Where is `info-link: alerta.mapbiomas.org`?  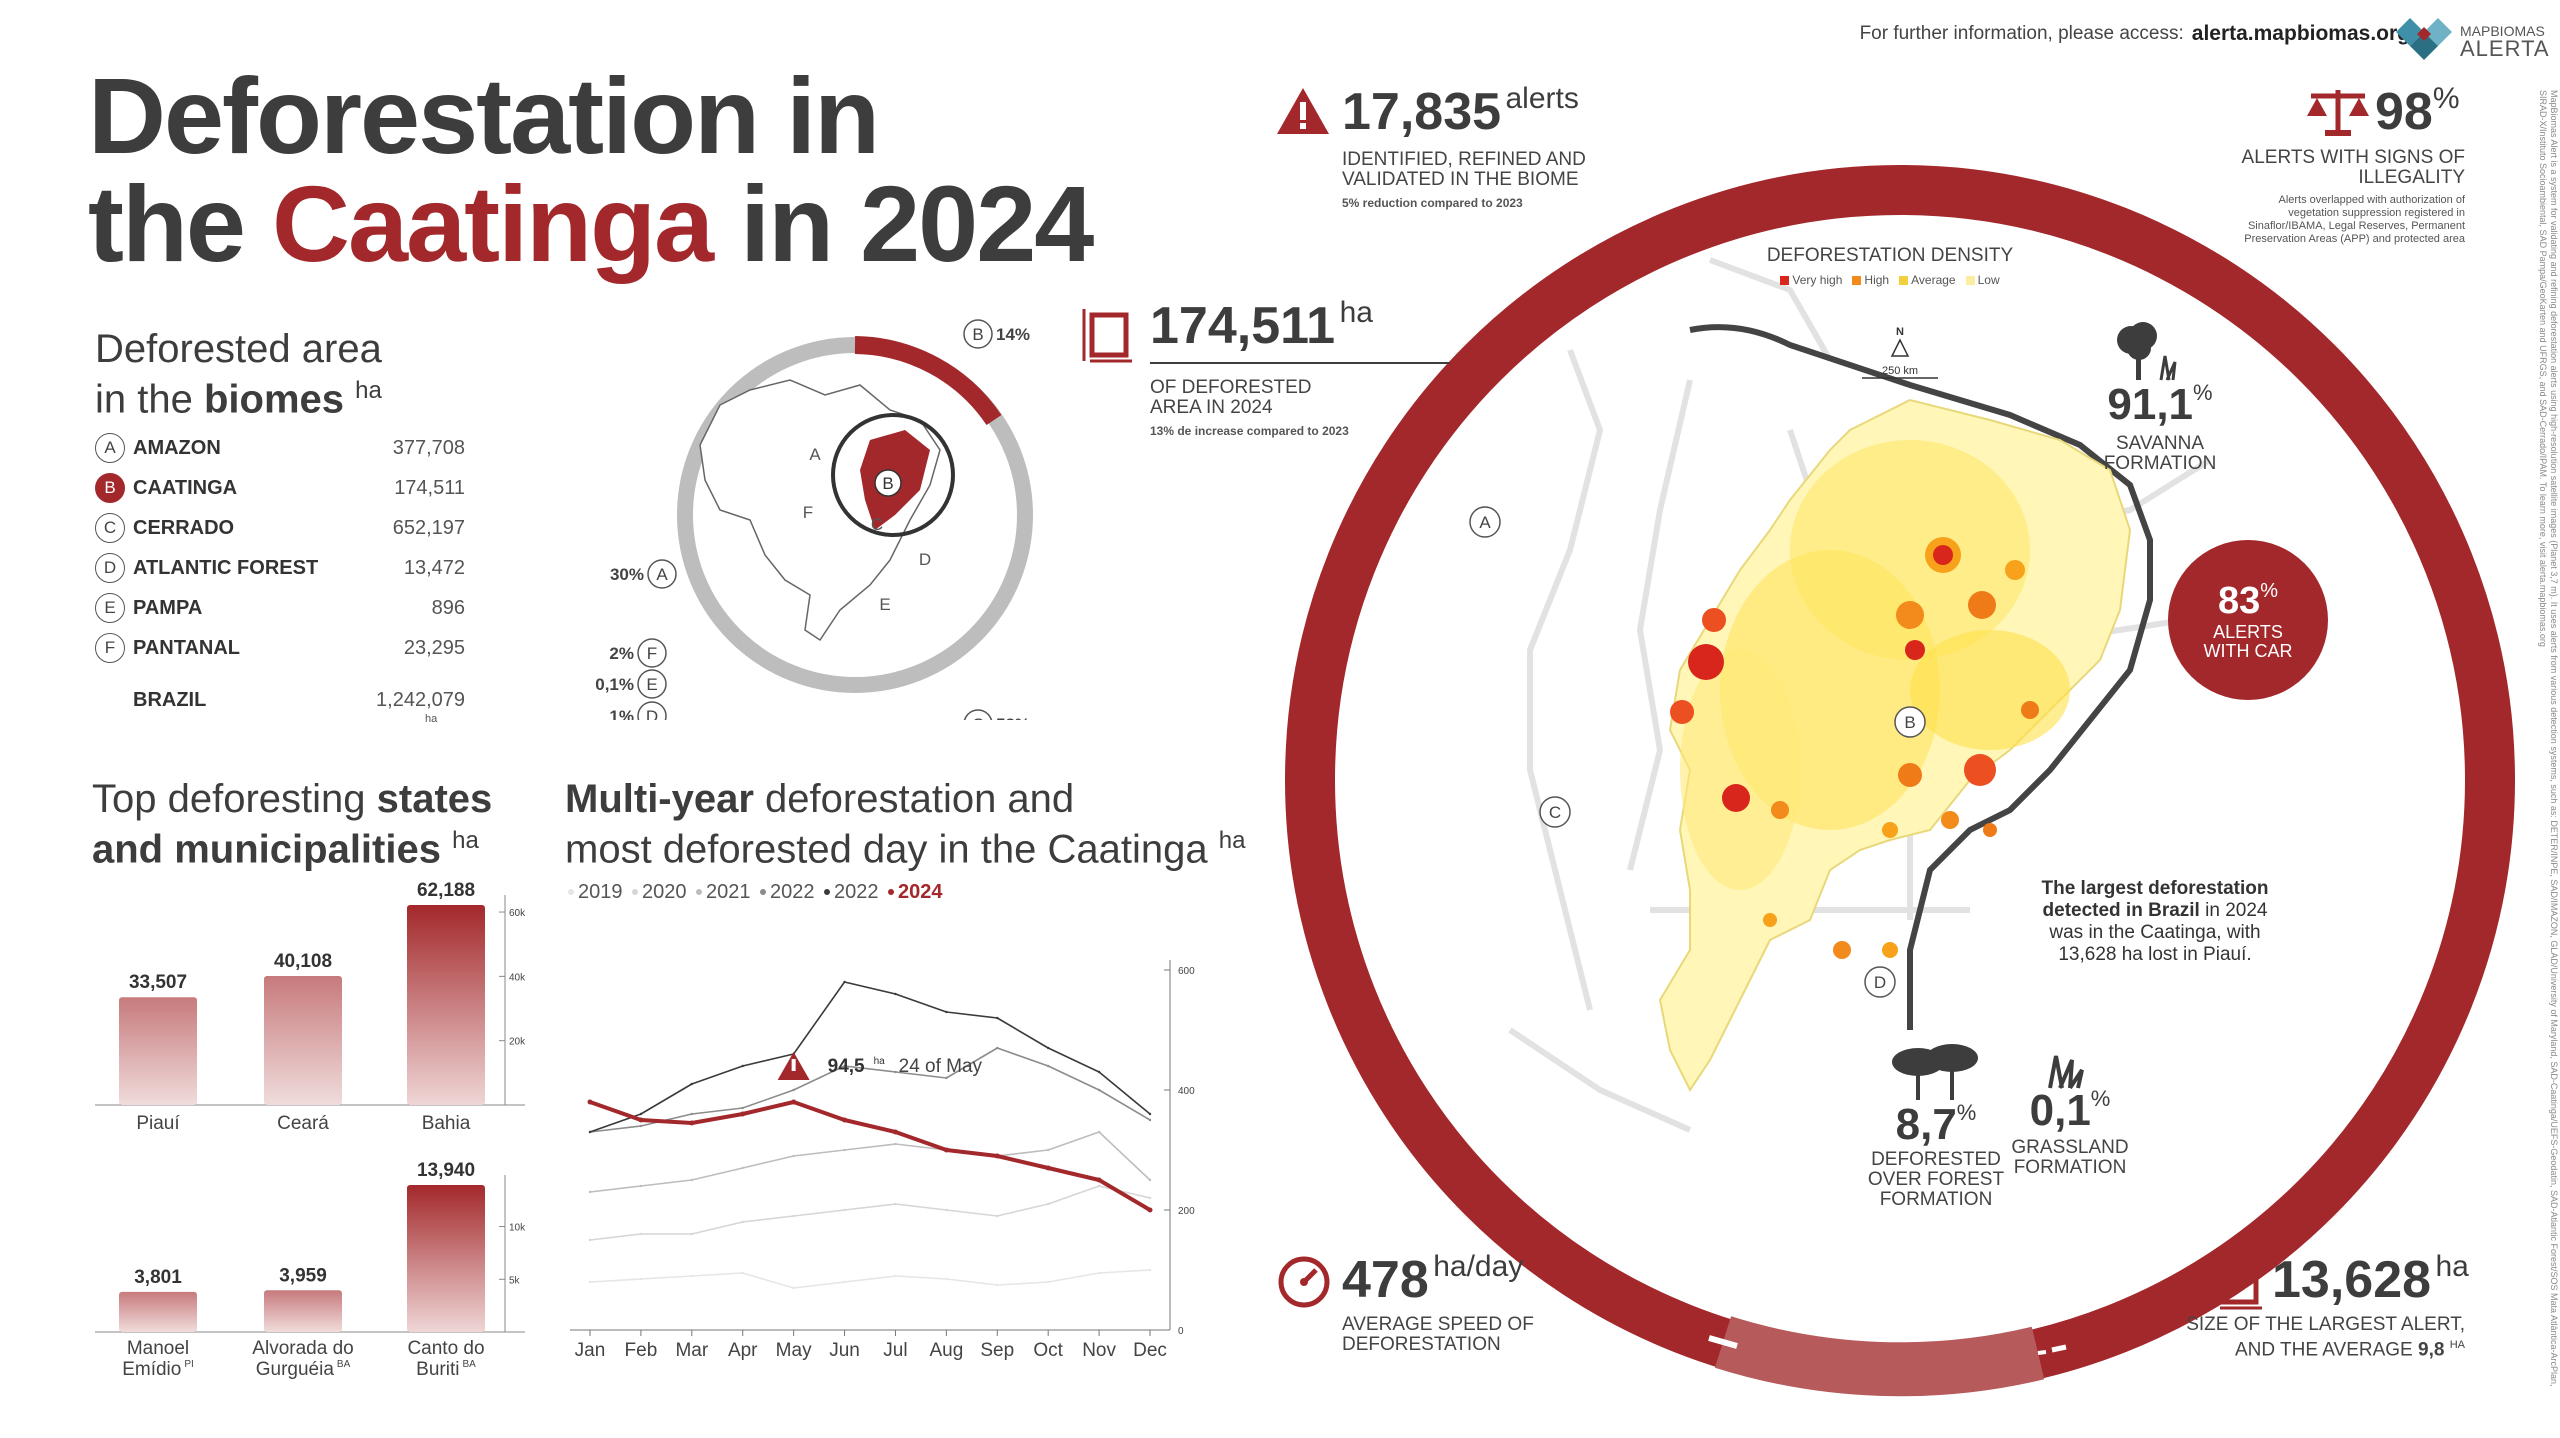 info-link: alerta.mapbiomas.org is located at coordinates (2300, 33).